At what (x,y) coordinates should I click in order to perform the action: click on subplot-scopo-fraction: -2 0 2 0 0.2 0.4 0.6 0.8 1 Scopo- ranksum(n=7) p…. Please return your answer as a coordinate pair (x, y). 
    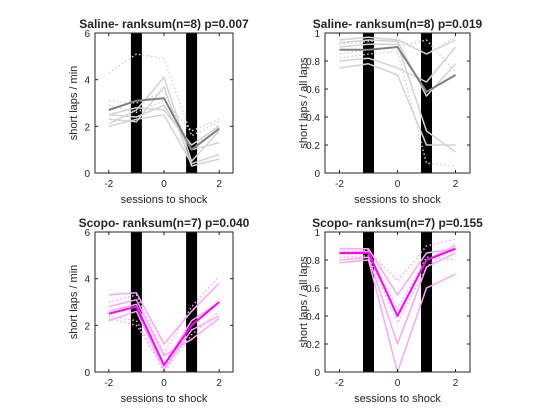
    Looking at the image, I should click on (390, 310).